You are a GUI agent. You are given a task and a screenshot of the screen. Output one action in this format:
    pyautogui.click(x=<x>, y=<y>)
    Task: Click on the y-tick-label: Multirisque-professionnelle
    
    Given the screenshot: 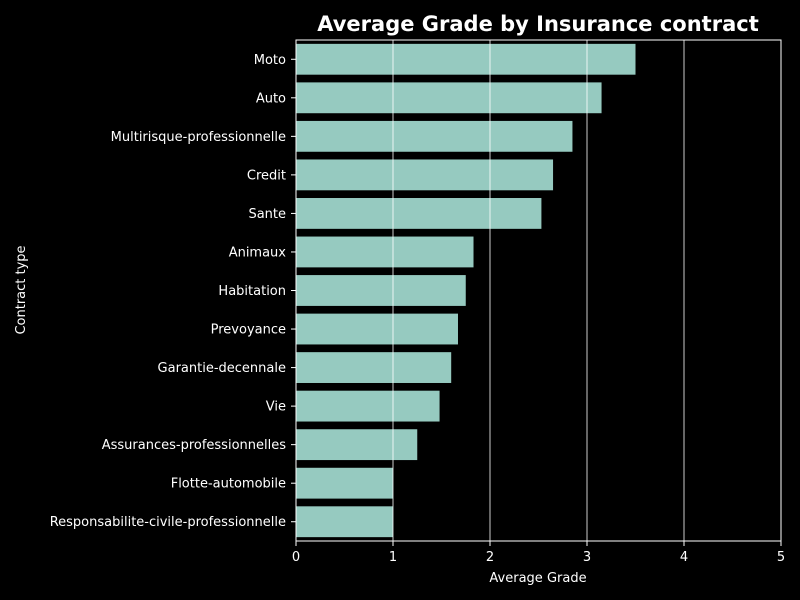 What is the action you would take?
    pyautogui.click(x=198, y=137)
    